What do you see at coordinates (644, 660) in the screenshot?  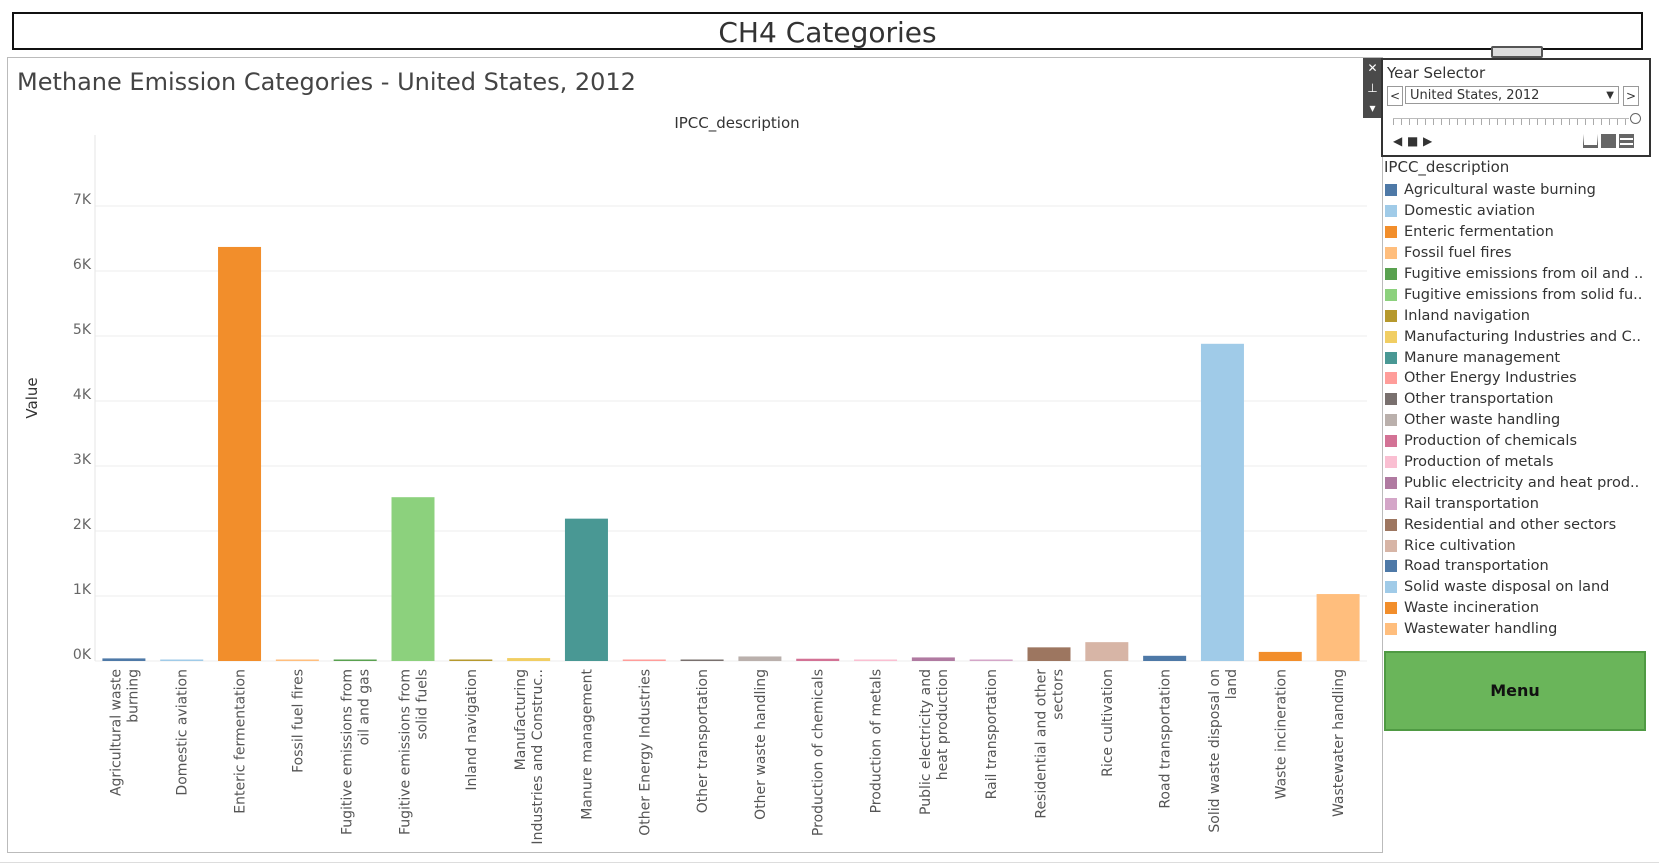 I see `bar-other-energy-industries` at bounding box center [644, 660].